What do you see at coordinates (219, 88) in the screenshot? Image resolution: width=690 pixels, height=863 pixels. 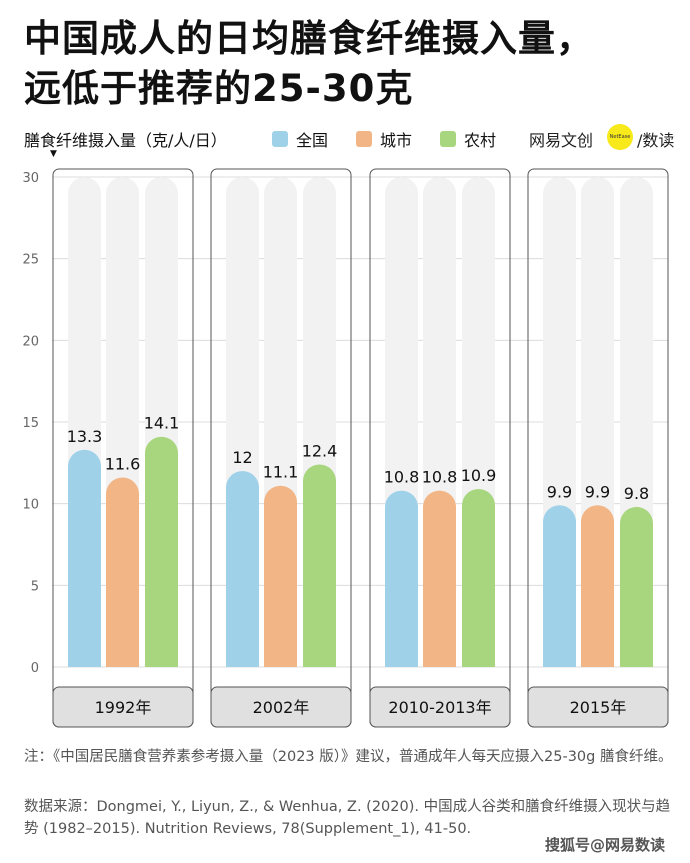 I see `title-line-2: 远低于推荐的25-30克` at bounding box center [219, 88].